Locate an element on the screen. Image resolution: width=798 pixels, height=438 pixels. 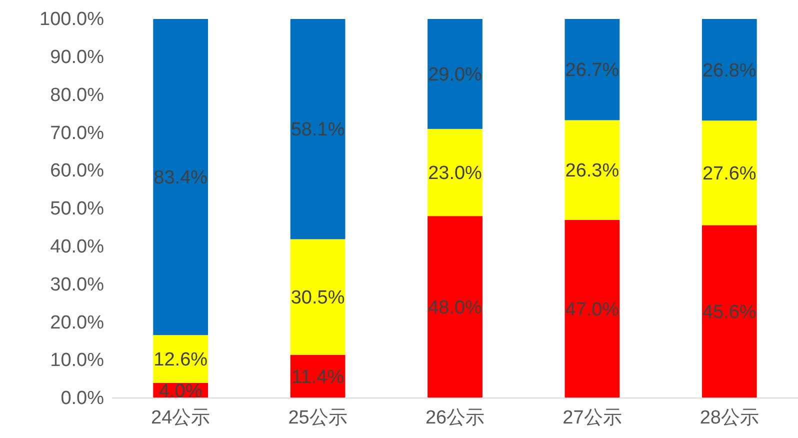
data-label: 26.3% is located at coordinates (592, 171).